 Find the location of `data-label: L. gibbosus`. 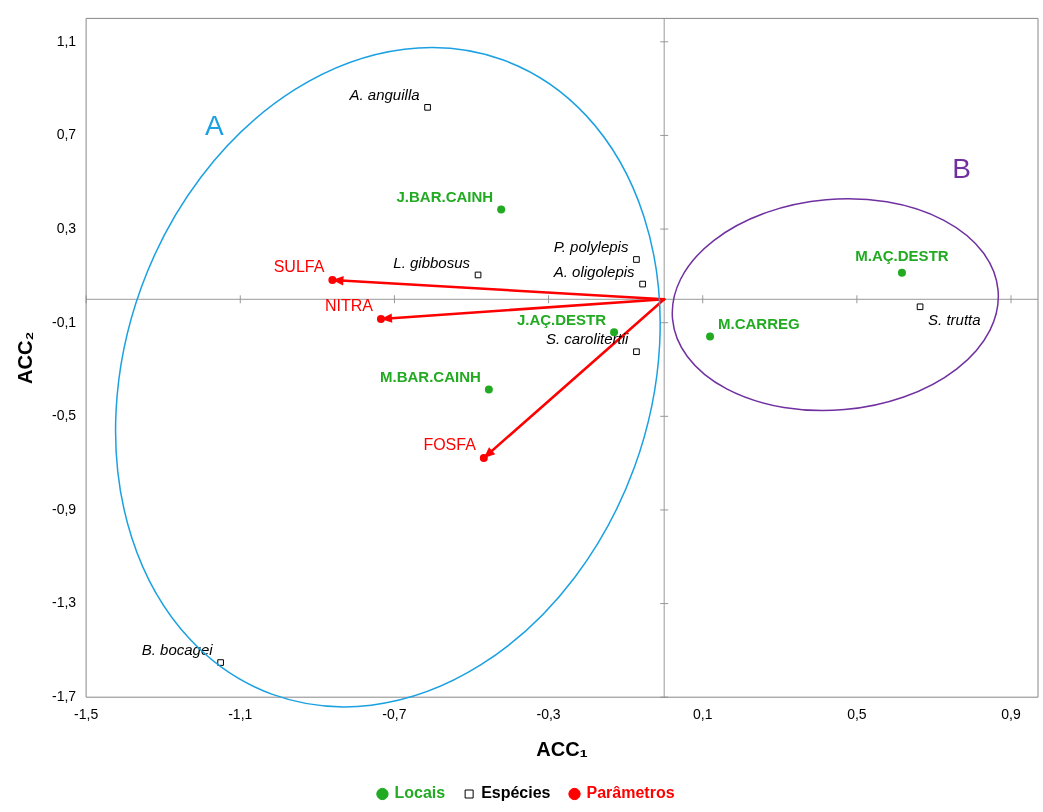

data-label: L. gibbosus is located at coordinates (432, 262).